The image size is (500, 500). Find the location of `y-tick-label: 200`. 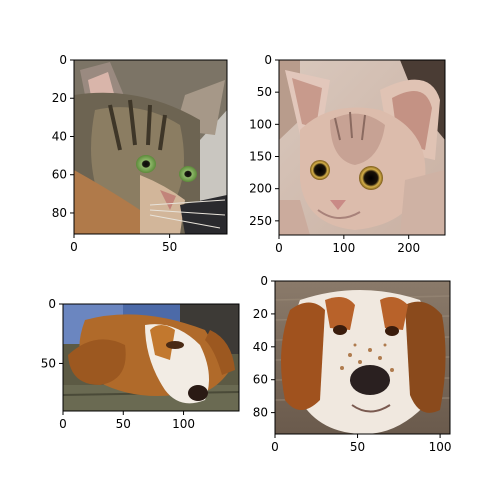

y-tick-label: 200 is located at coordinates (260, 189).